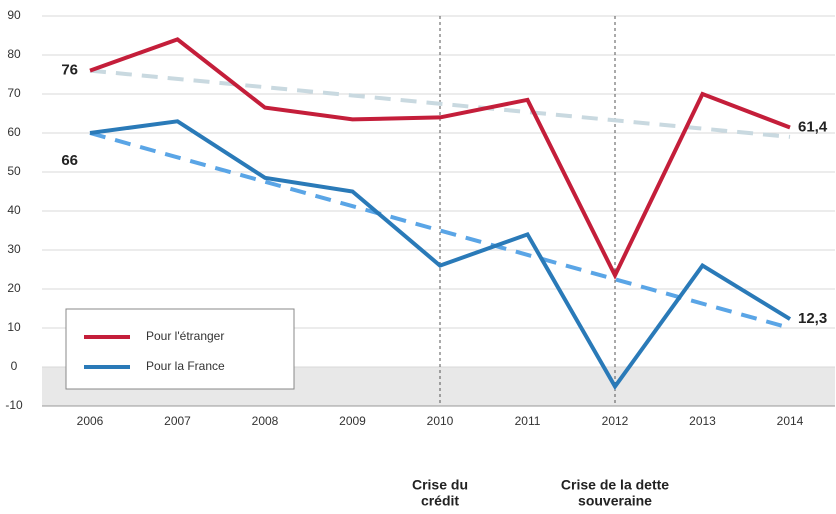 This screenshot has height=514, width=836. What do you see at coordinates (440, 103) in the screenshot?
I see `trend-line` at bounding box center [440, 103].